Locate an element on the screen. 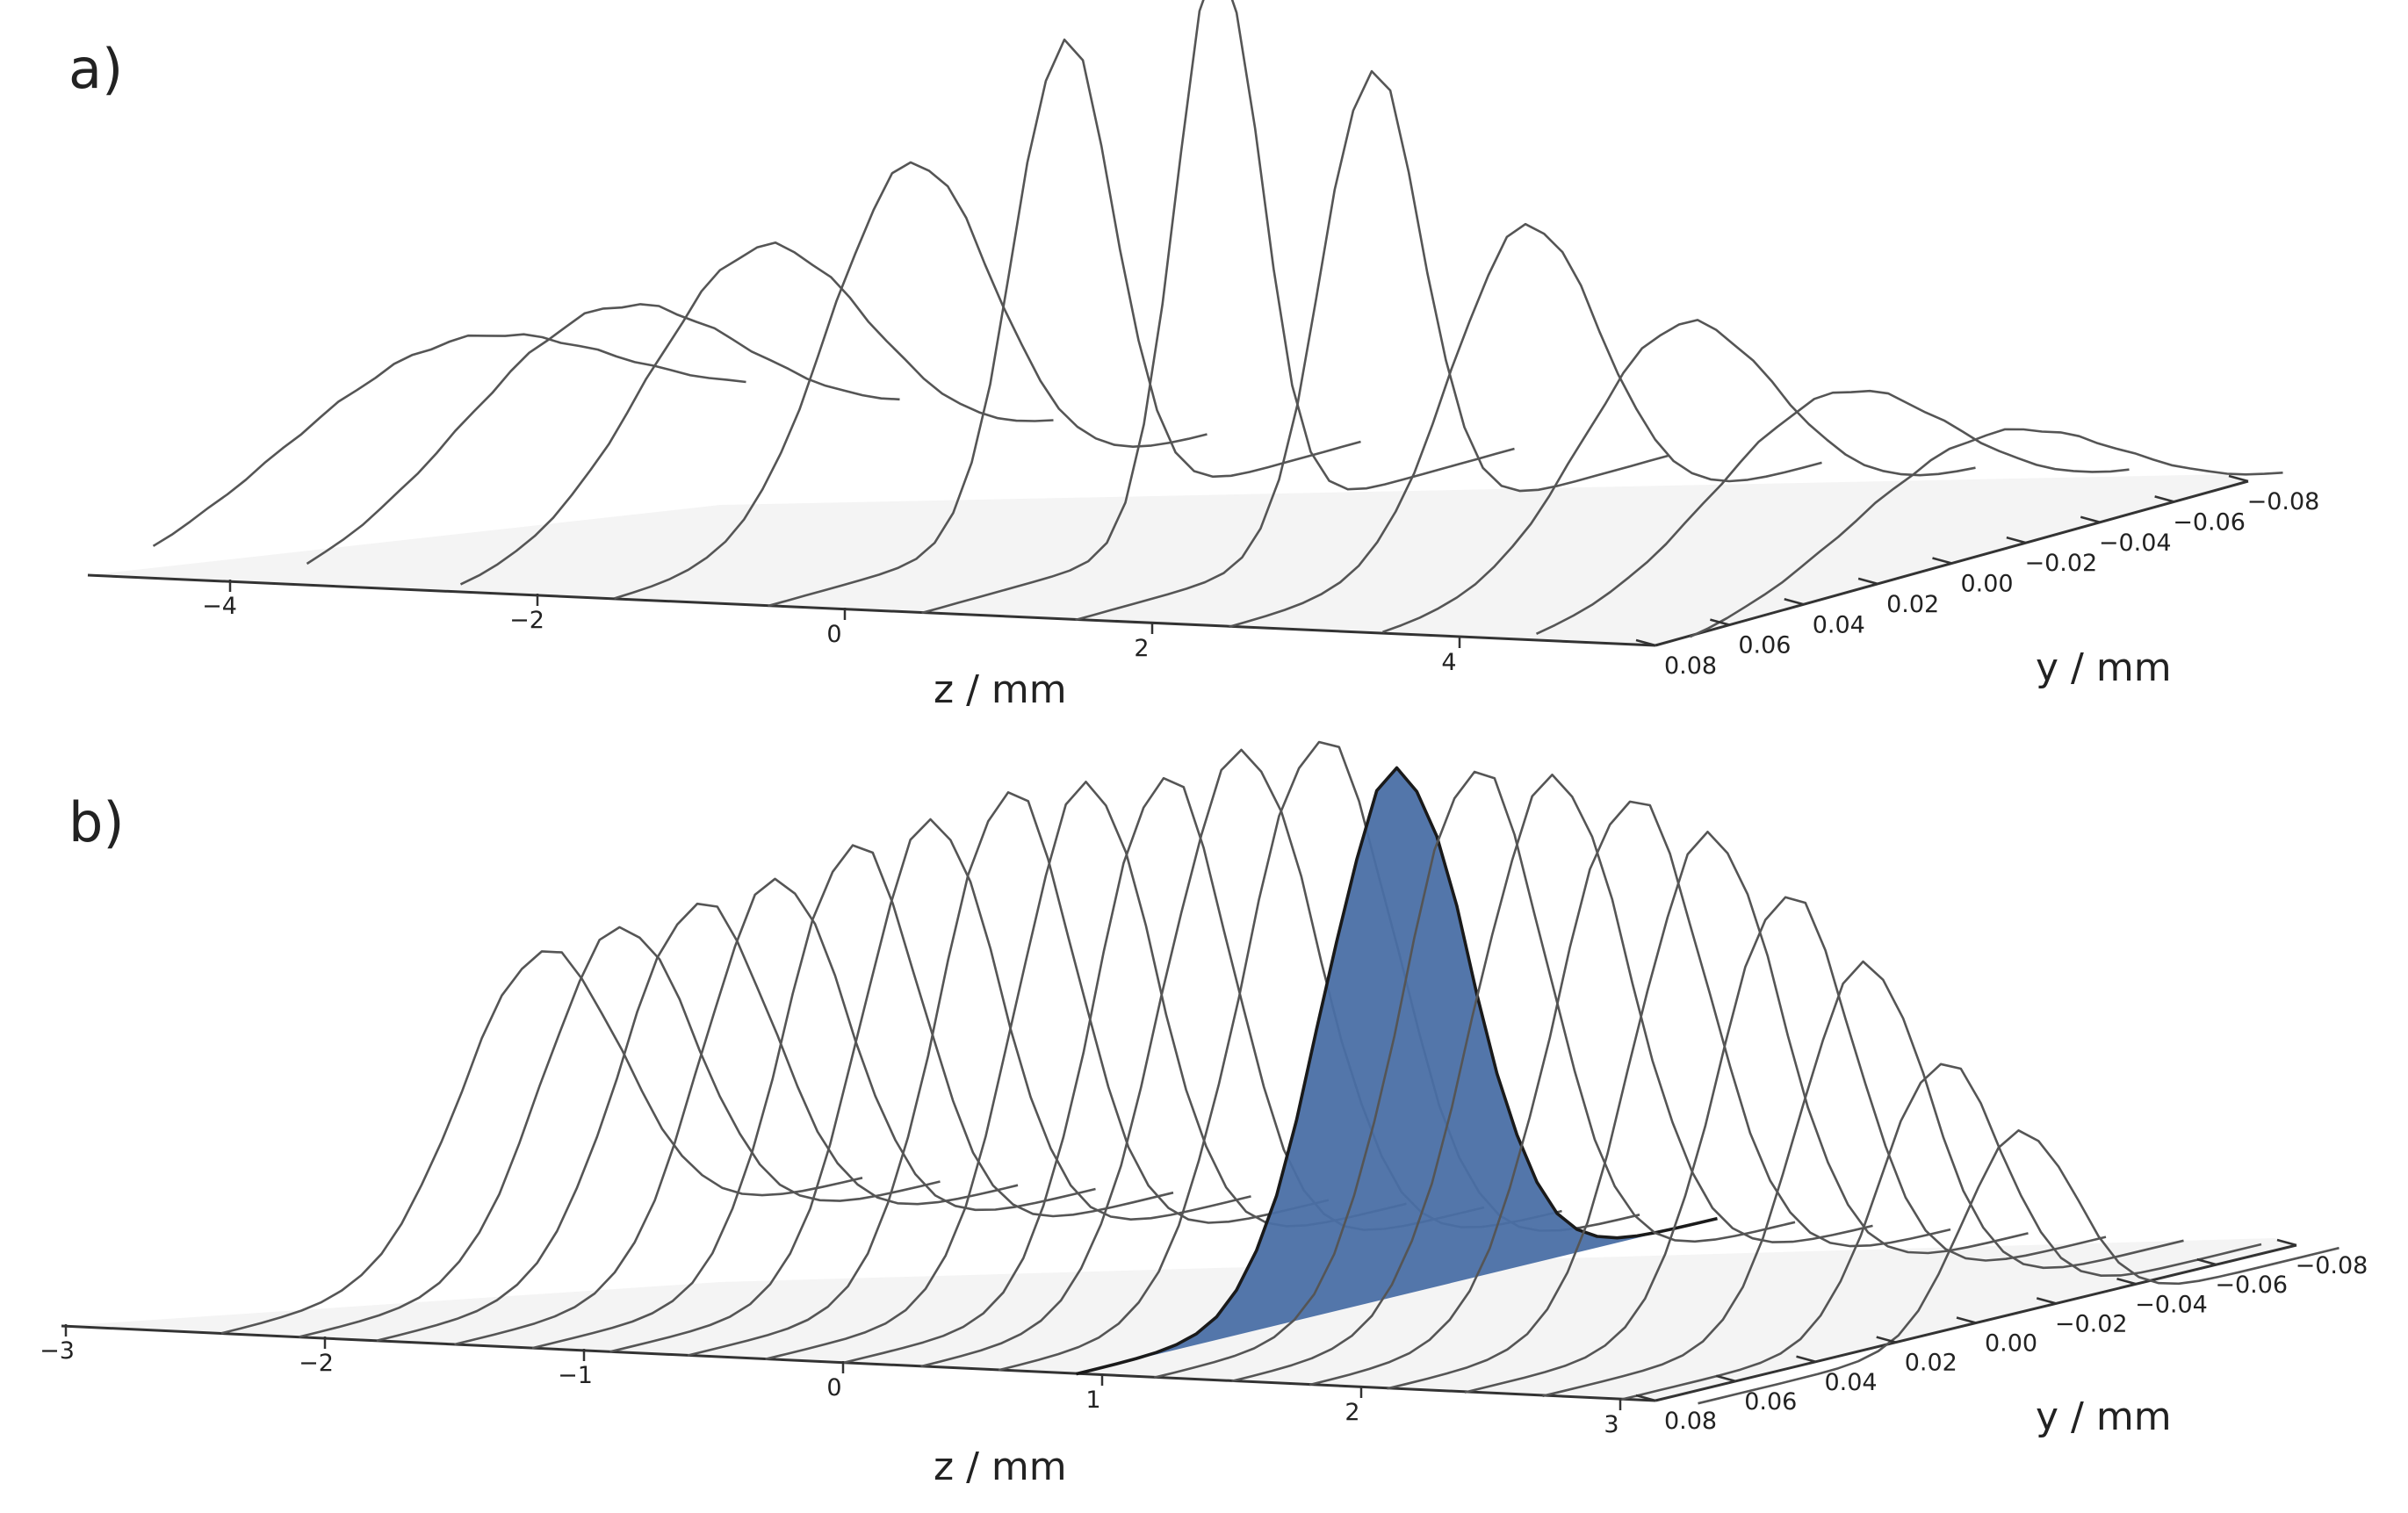 The image size is (2408, 1513). panel-a-y-ticks: 0.08 0.06 0.04 0.02 0.00 −0.02−0.04−0.06−0.08 is located at coordinates (1978, 577).